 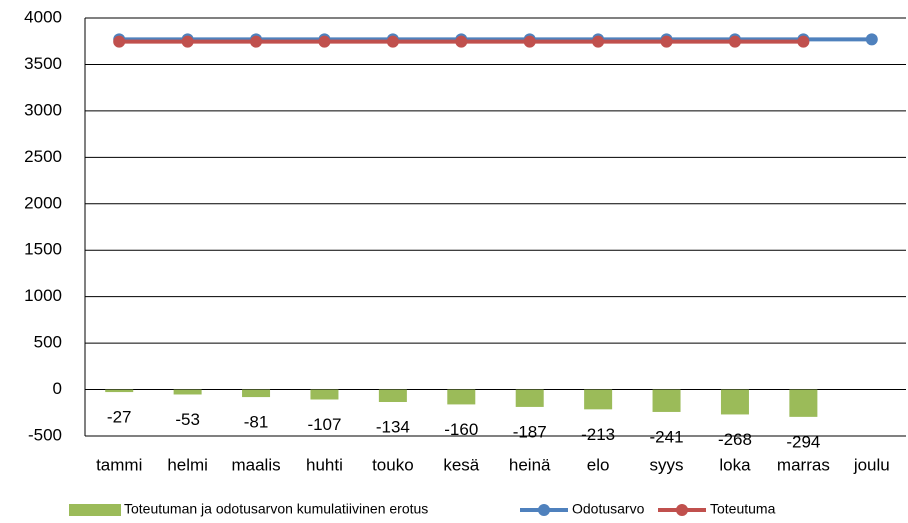 I want to click on data-label: -241, so click(x=667, y=436).